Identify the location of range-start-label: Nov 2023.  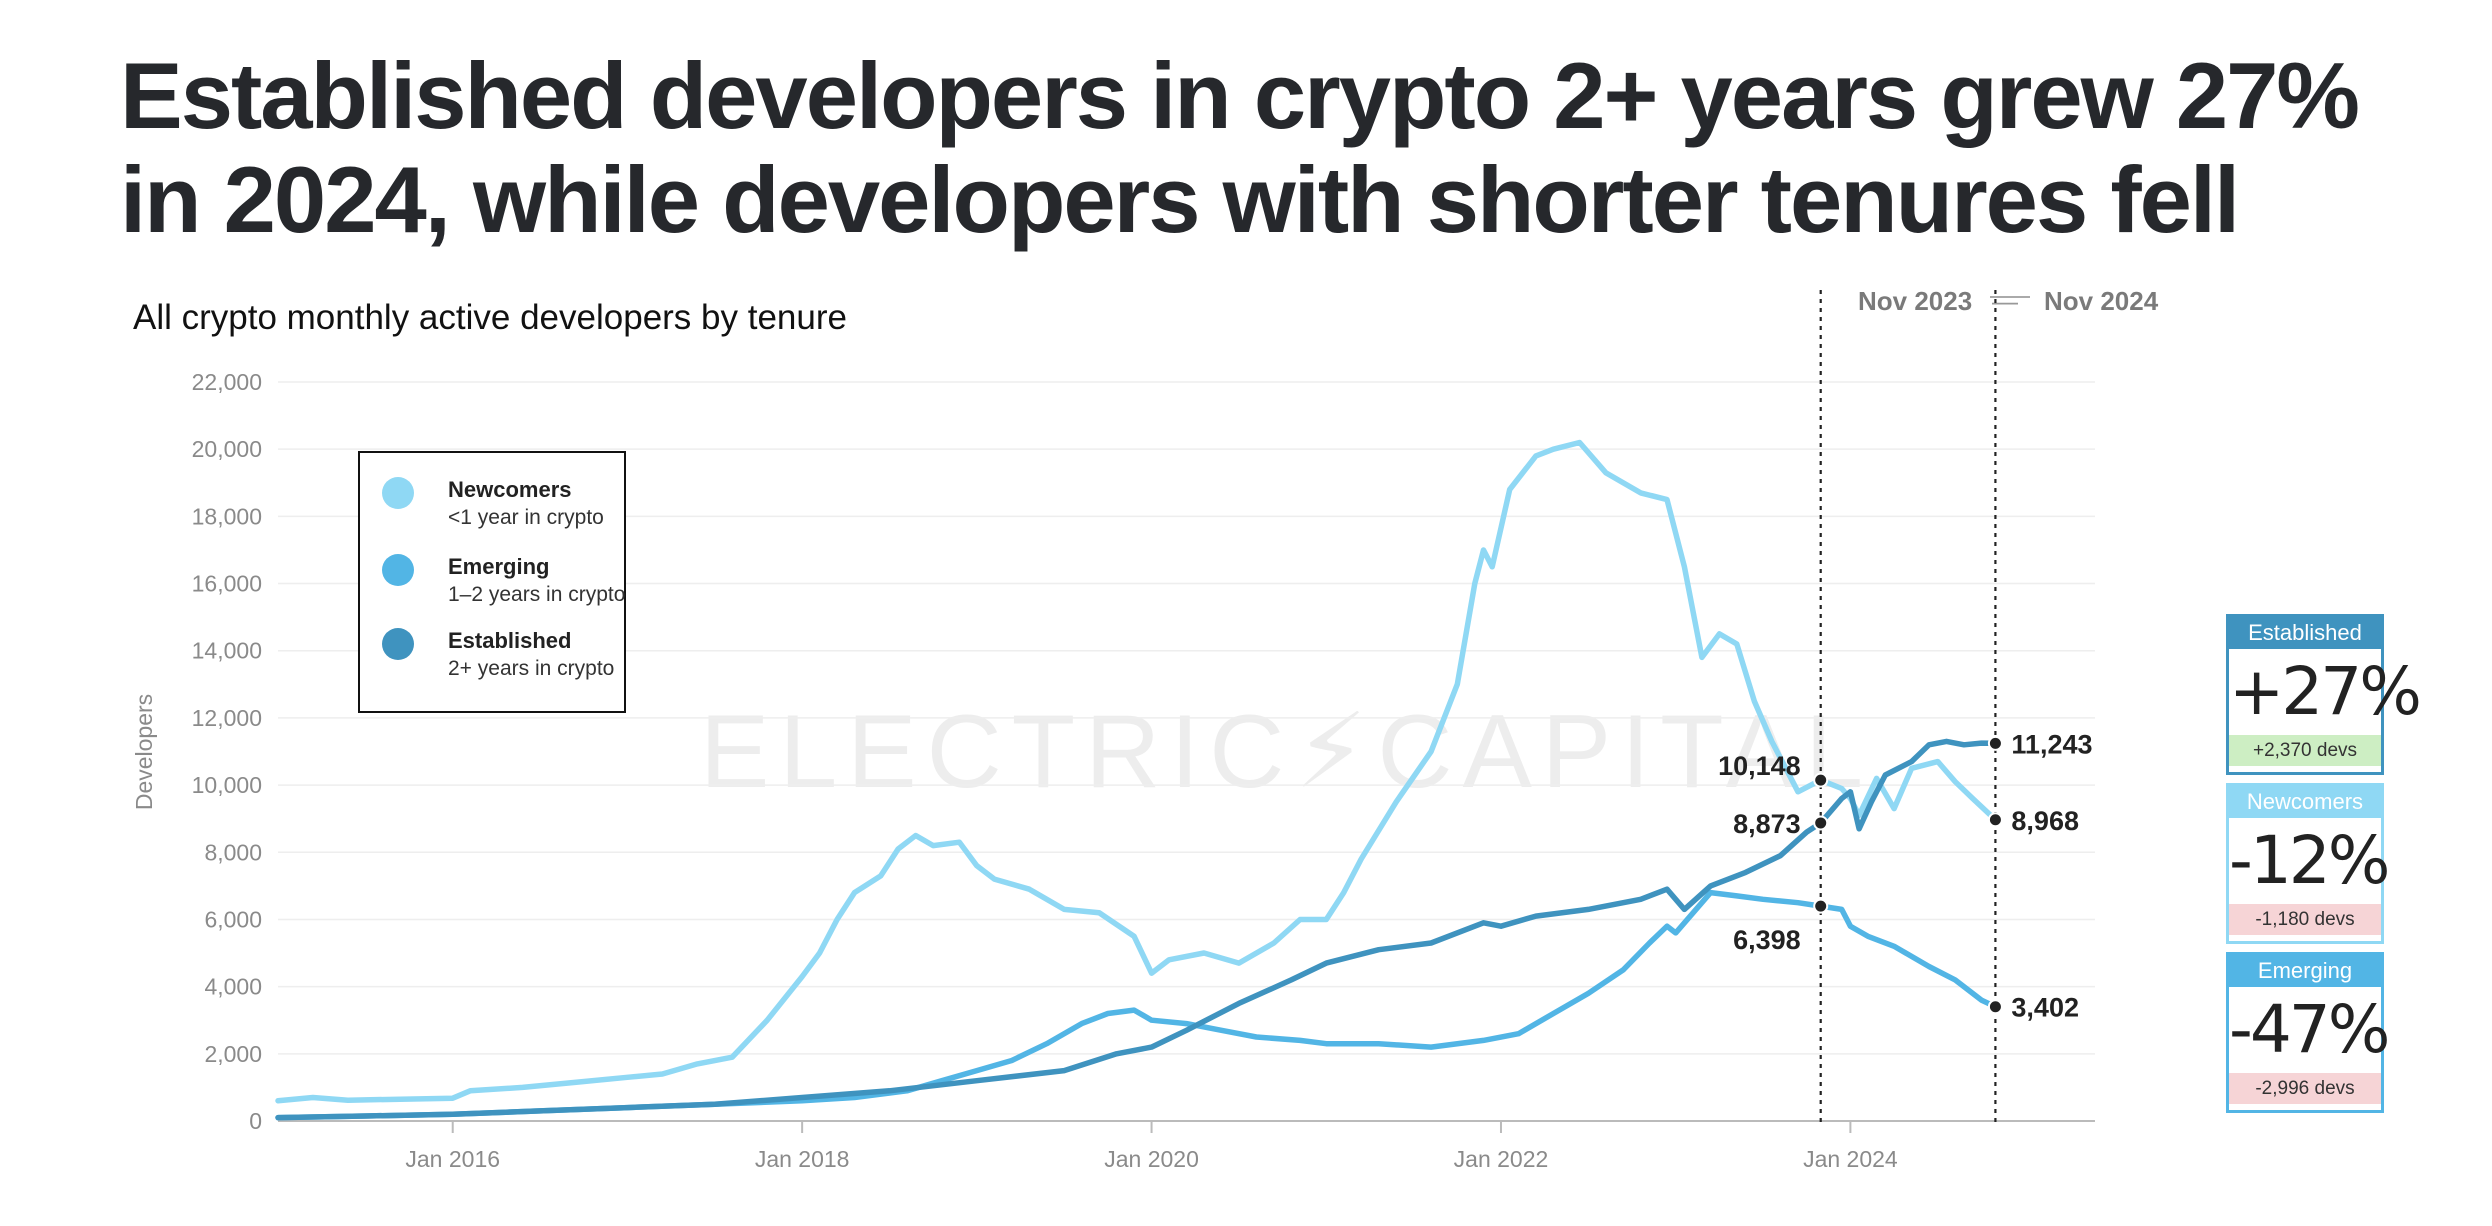
(1915, 301).